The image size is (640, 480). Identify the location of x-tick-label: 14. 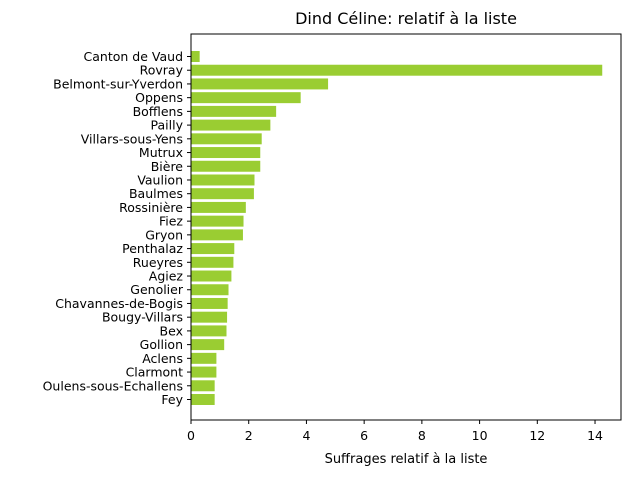
(595, 435).